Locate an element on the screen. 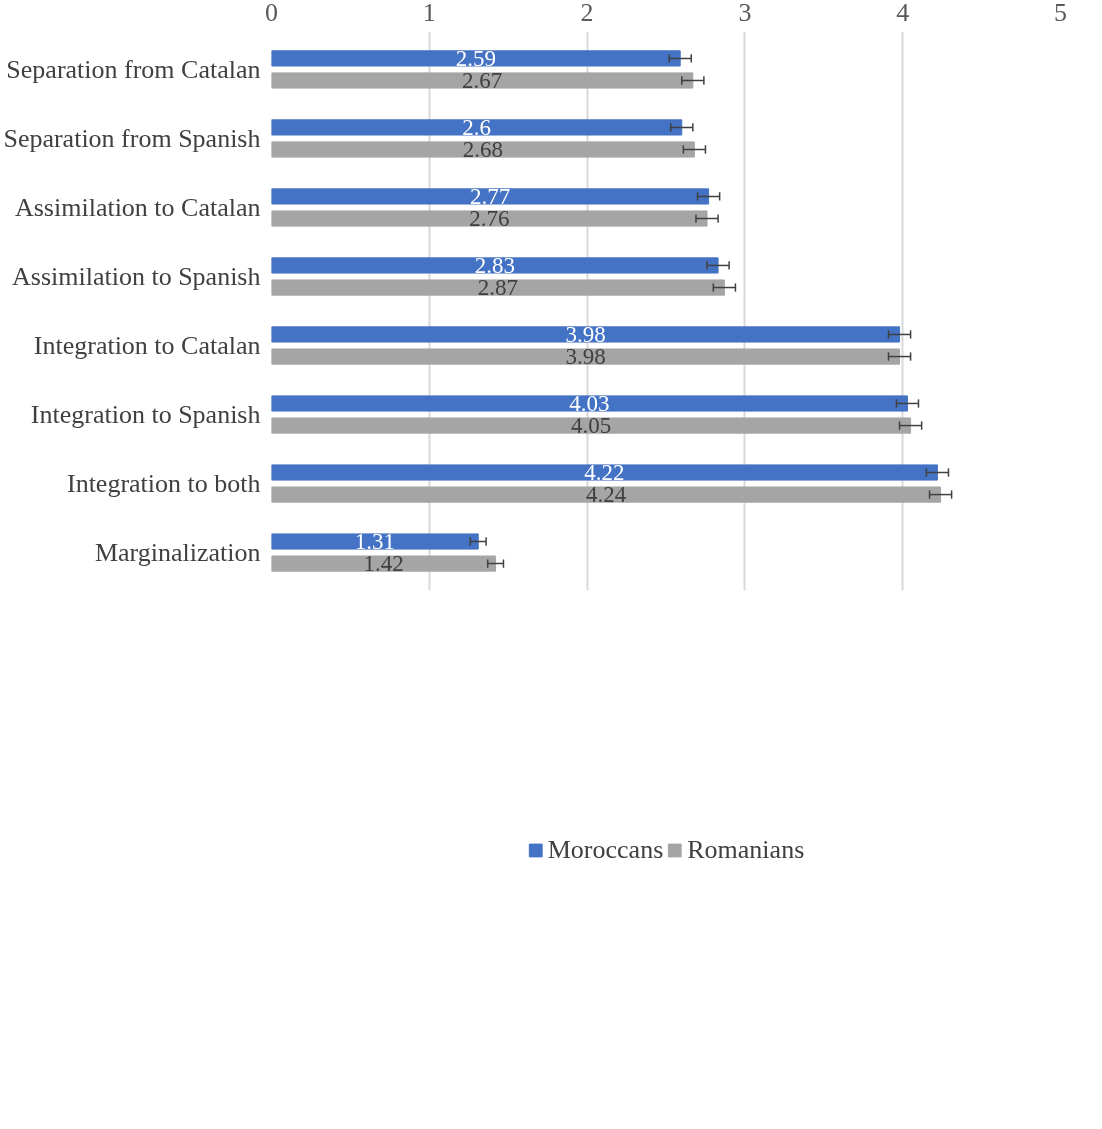 The width and height of the screenshot is (1102, 1129). data-label: 1.31 is located at coordinates (374, 541).